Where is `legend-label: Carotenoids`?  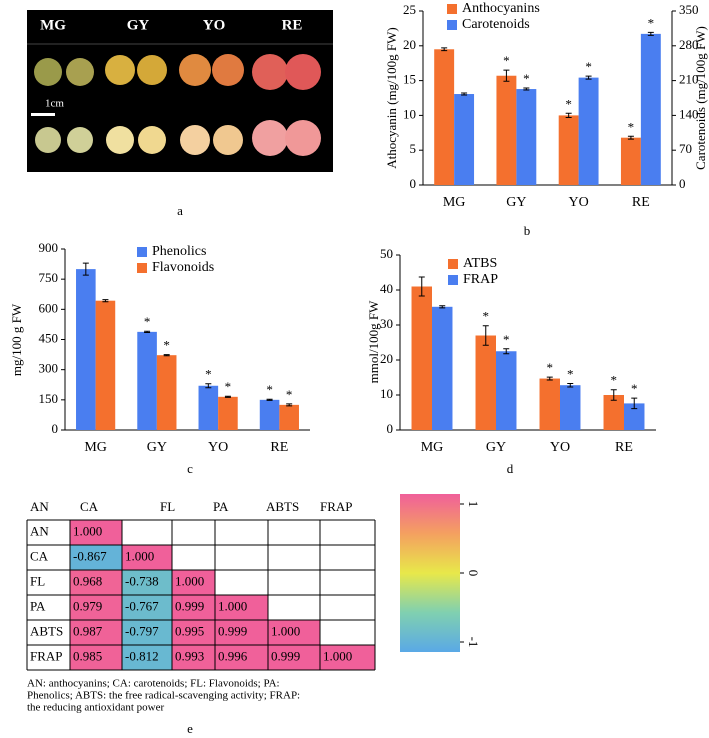 legend-label: Carotenoids is located at coordinates (496, 24).